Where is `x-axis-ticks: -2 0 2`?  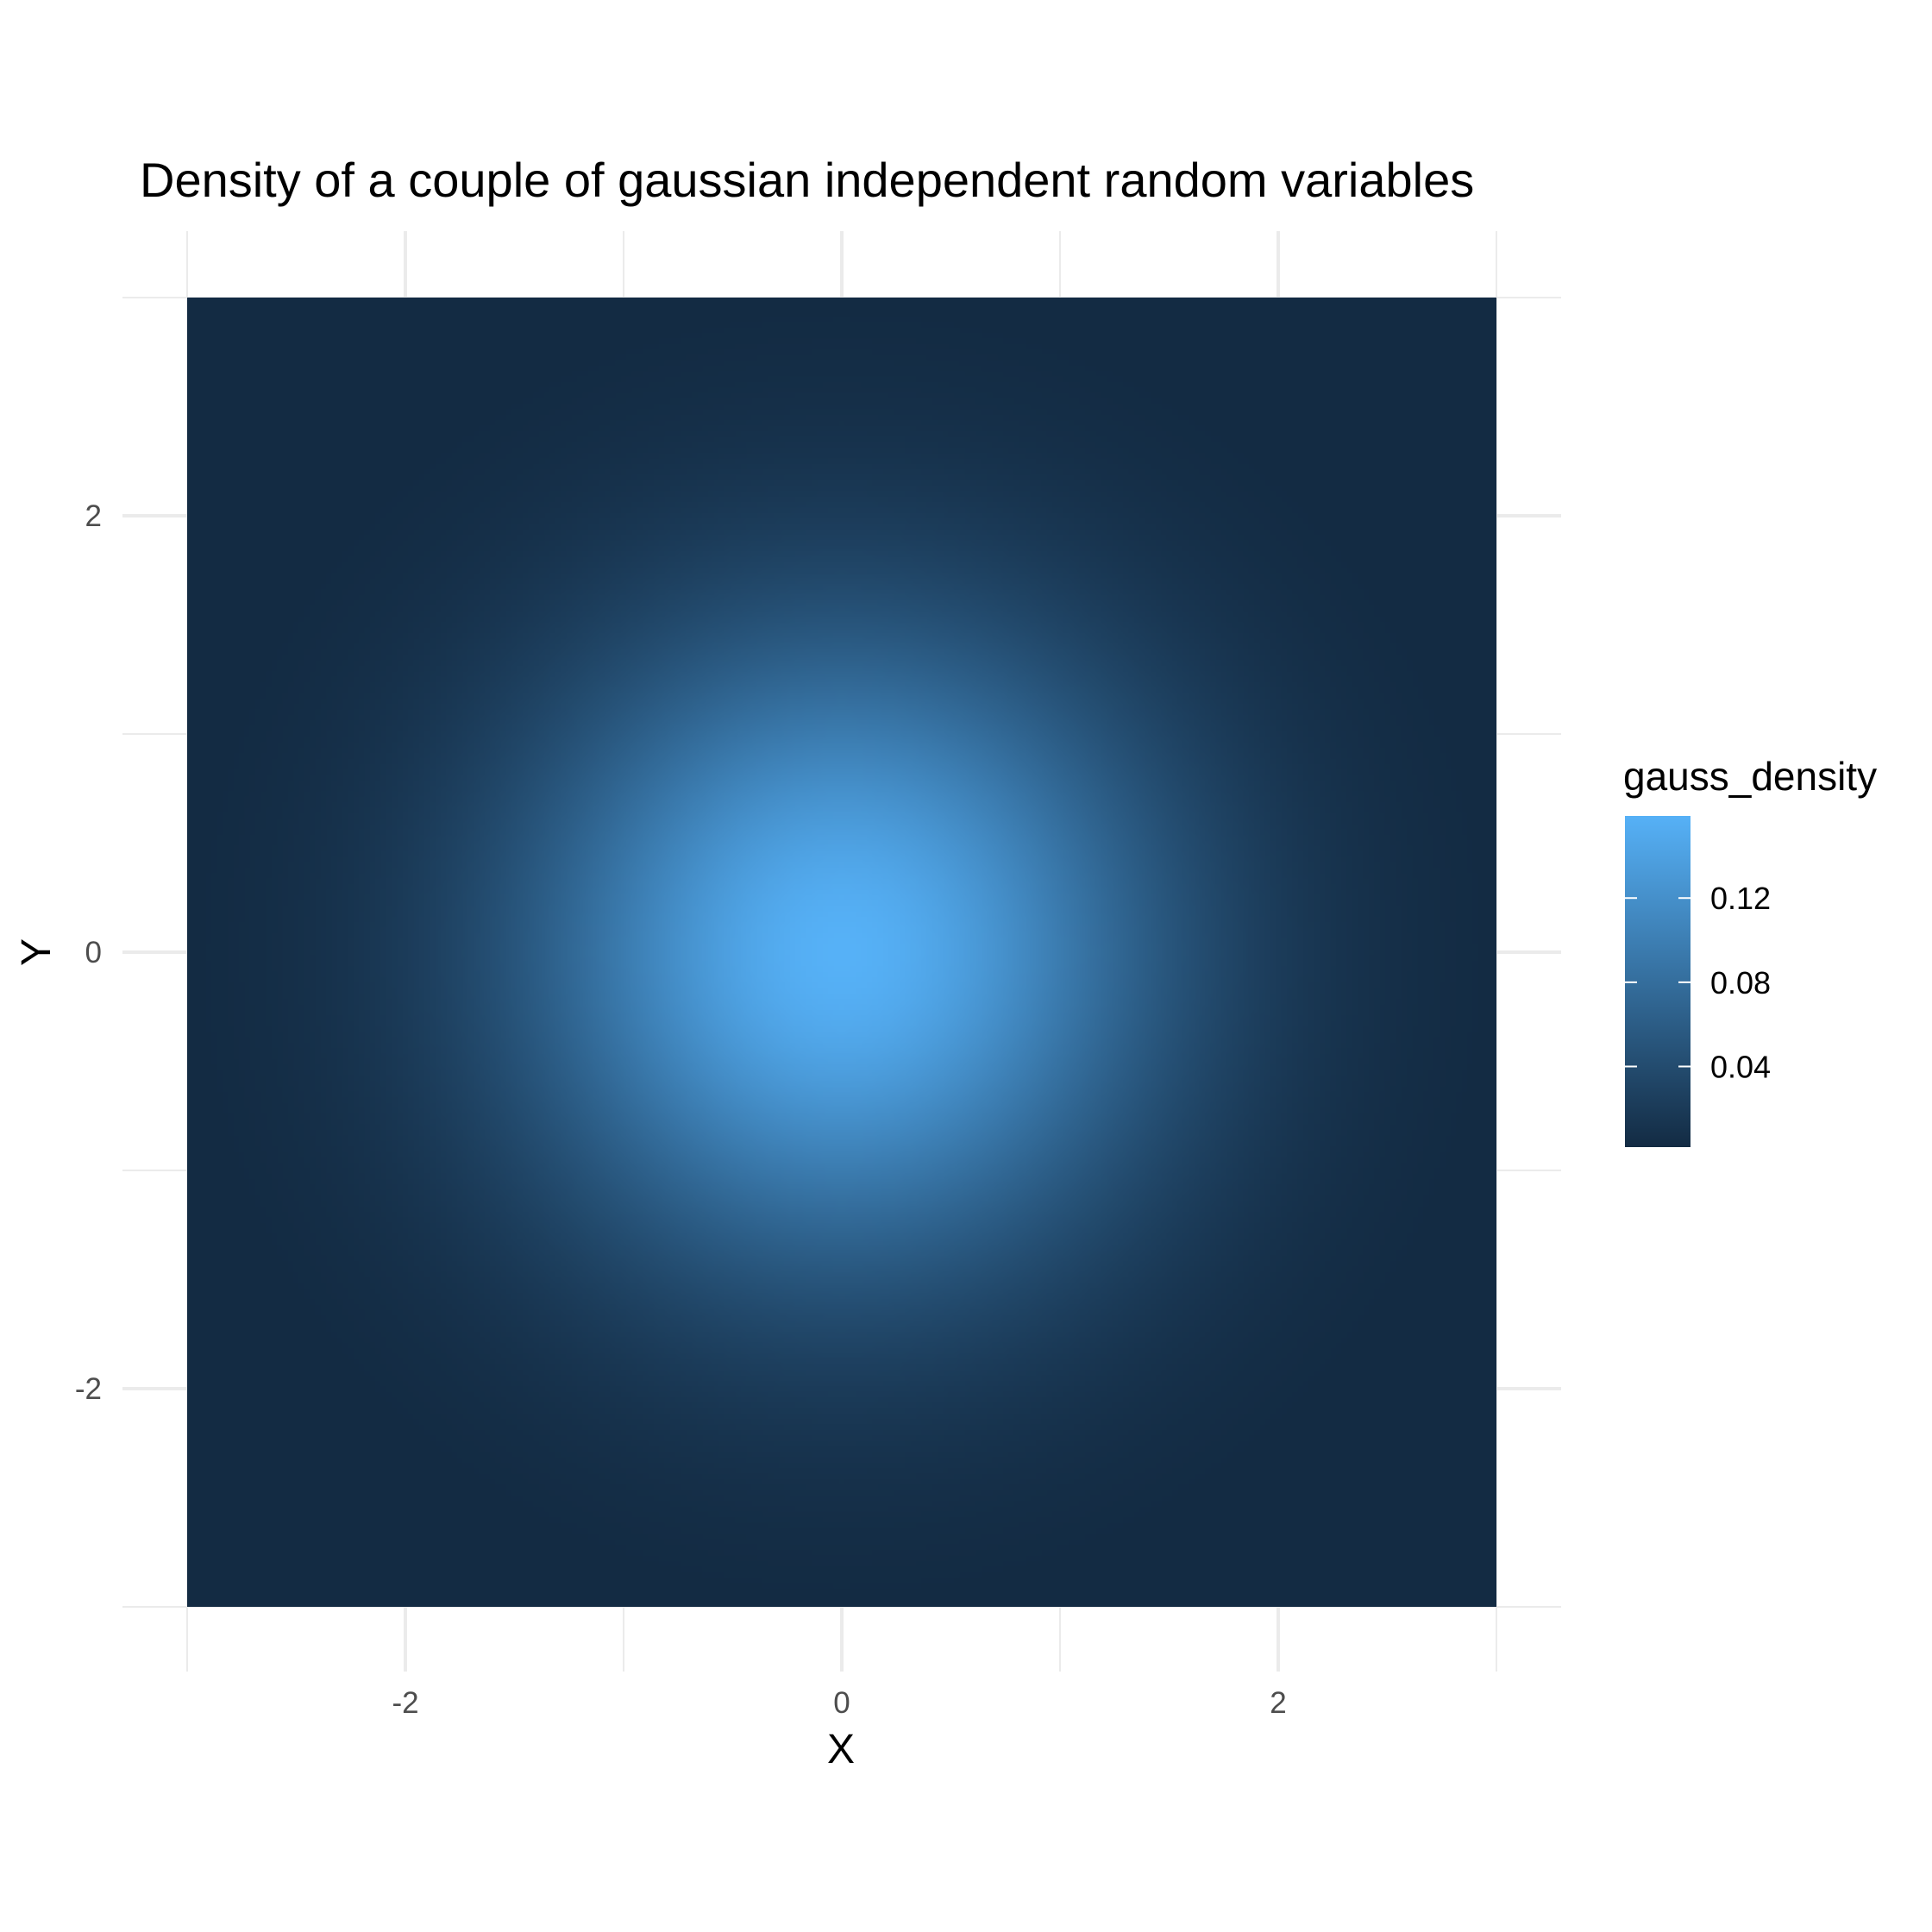 x-axis-ticks: -2 0 2 is located at coordinates (839, 1703).